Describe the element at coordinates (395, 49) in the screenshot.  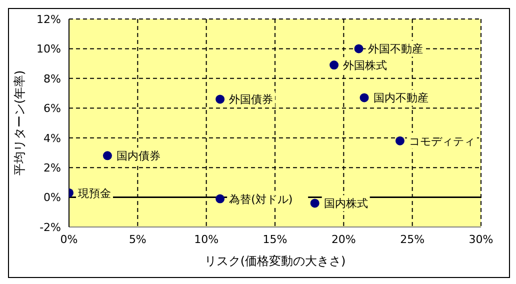
I see `annotation: 外国不動産` at that location.